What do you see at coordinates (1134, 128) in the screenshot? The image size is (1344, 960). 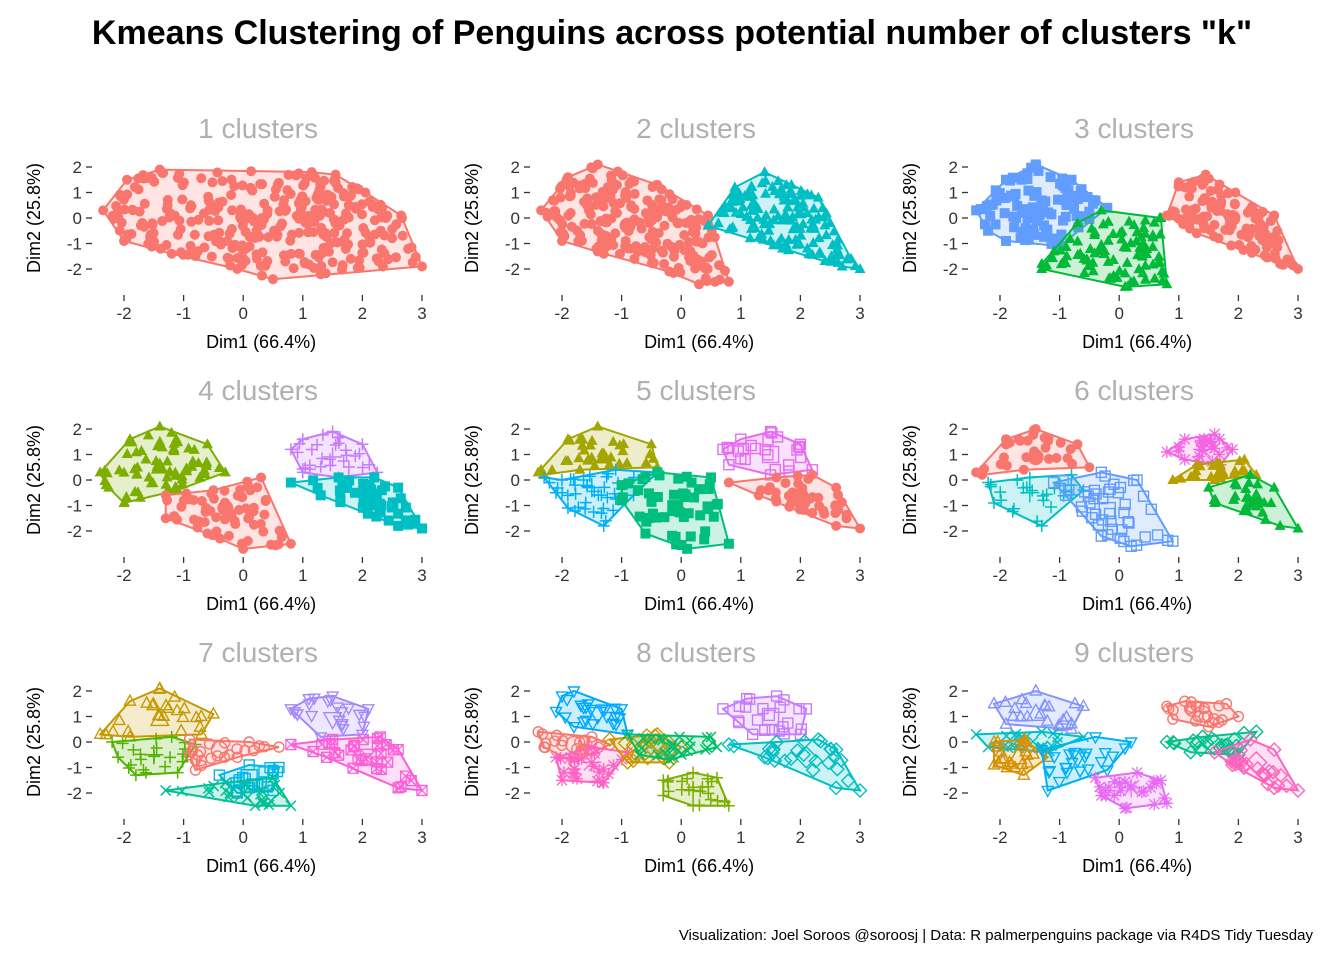 I see `facet-title: 3 clusters` at bounding box center [1134, 128].